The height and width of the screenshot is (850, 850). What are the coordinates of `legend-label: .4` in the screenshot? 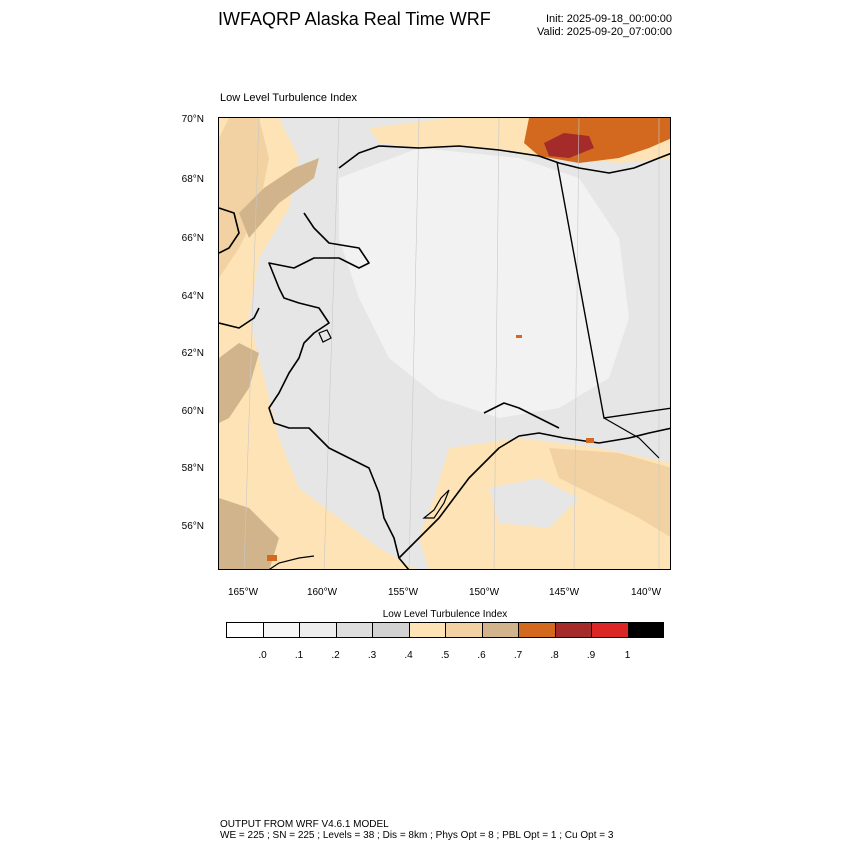 It's located at (408, 655).